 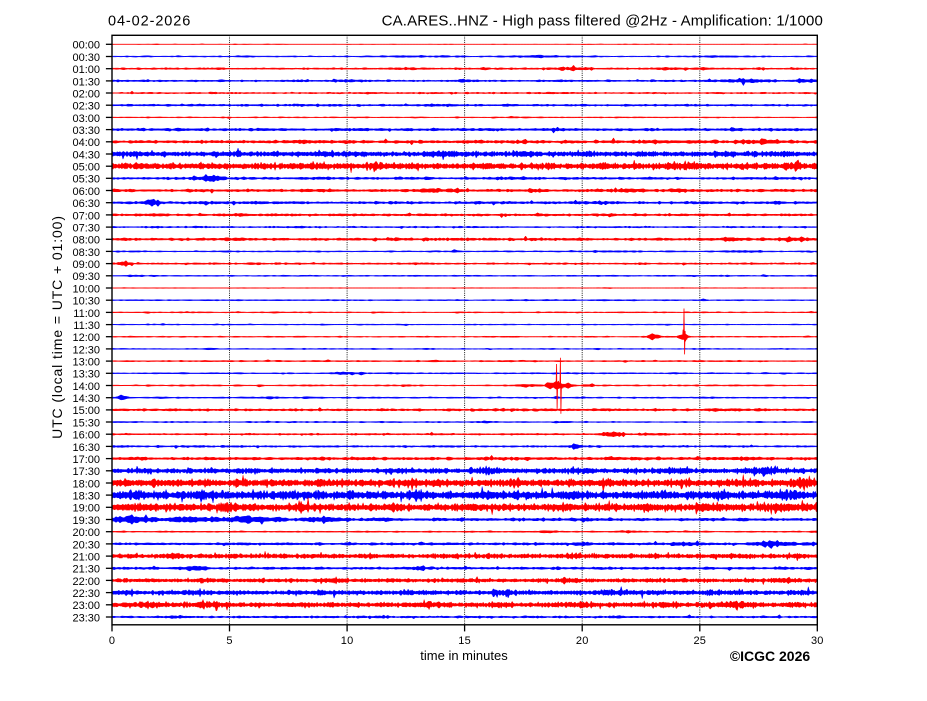 What do you see at coordinates (86, 70) in the screenshot?
I see `svg-text: 01:00` at bounding box center [86, 70].